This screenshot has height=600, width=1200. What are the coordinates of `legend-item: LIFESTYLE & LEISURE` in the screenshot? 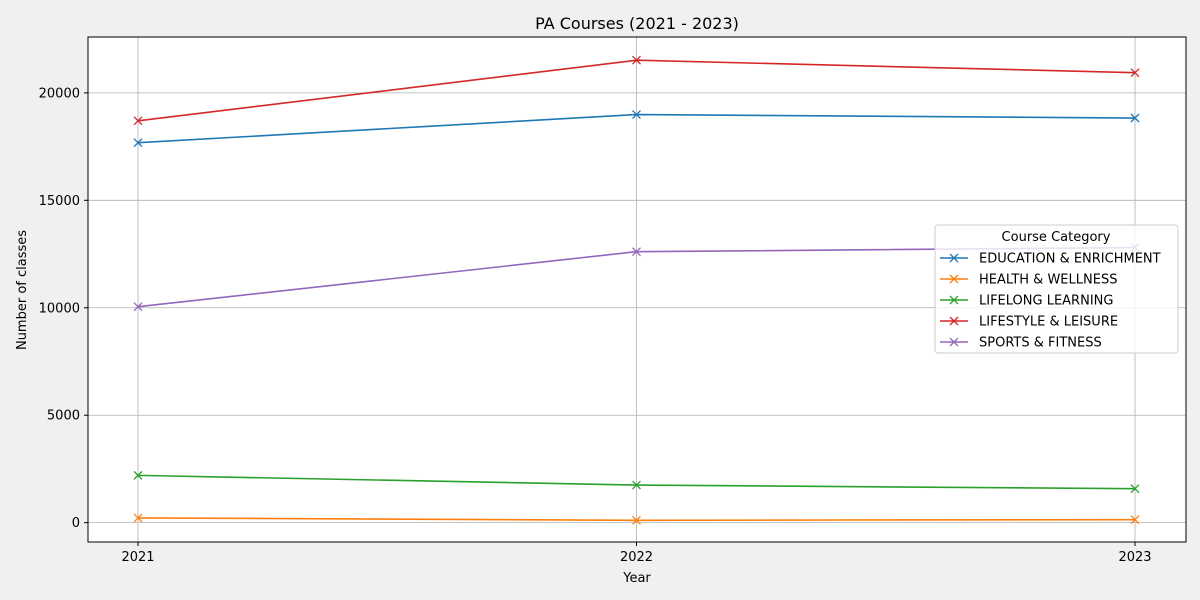 It's located at (1029, 322).